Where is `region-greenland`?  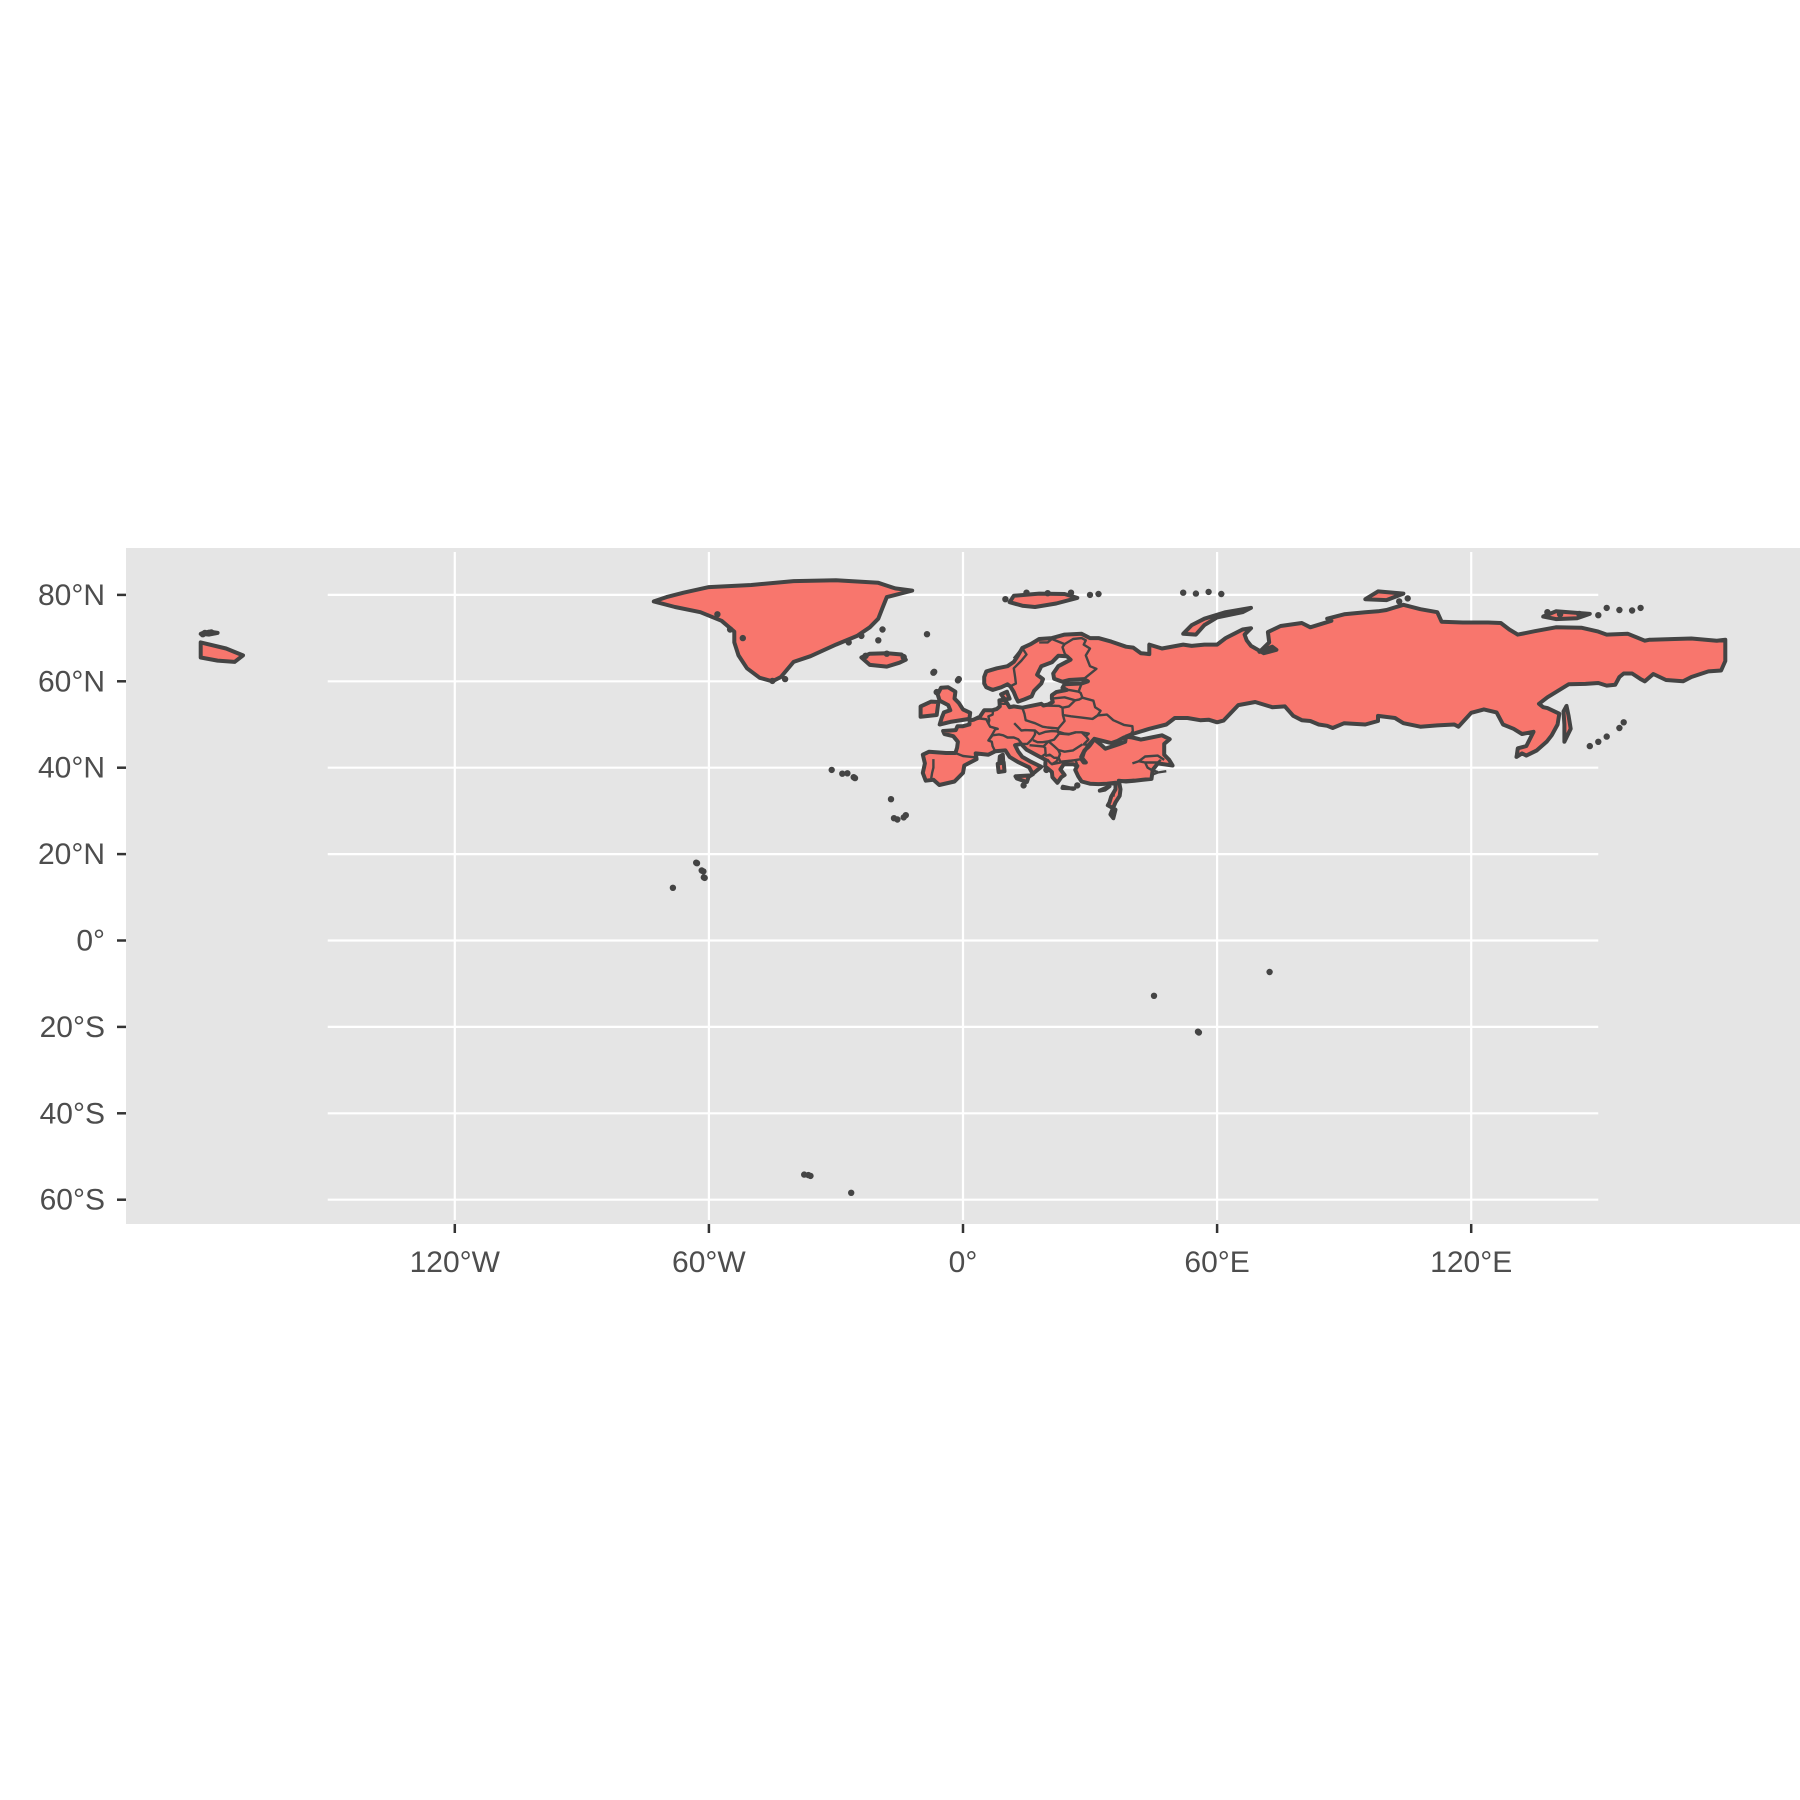
region-greenland is located at coordinates (783, 631).